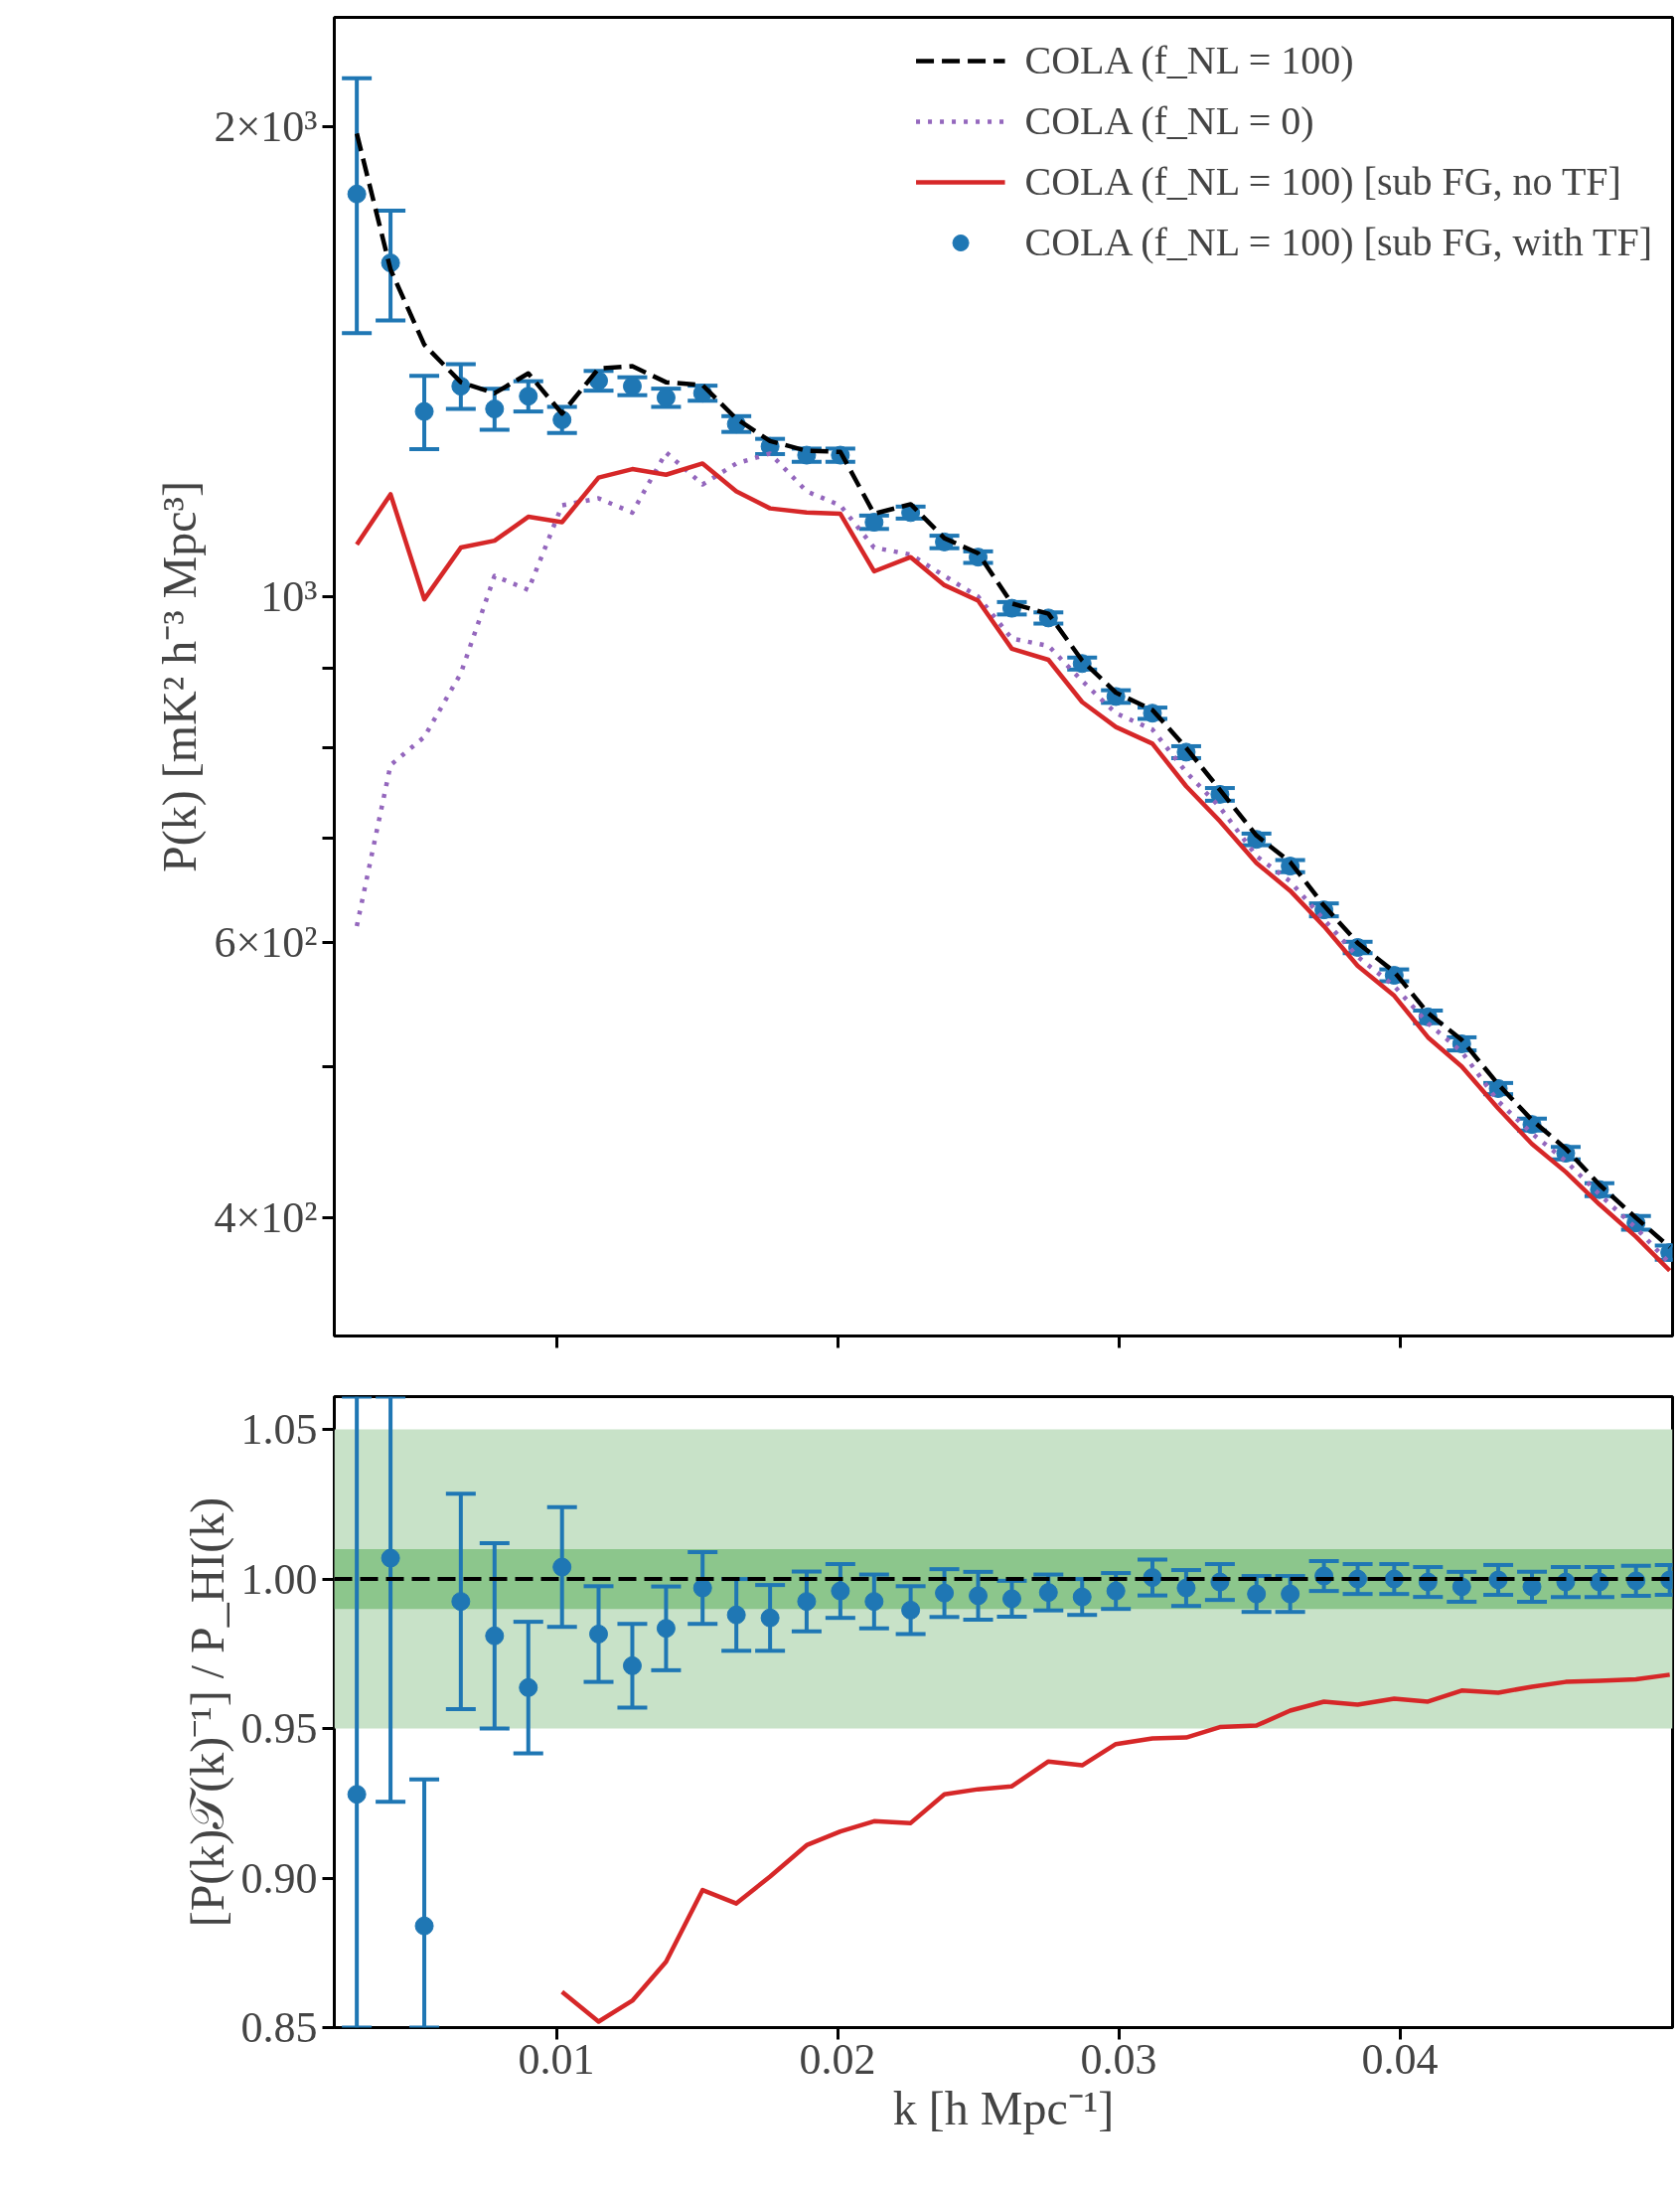 Image resolution: width=1680 pixels, height=2199 pixels. I want to click on y-tick-label: 10³, so click(289, 596).